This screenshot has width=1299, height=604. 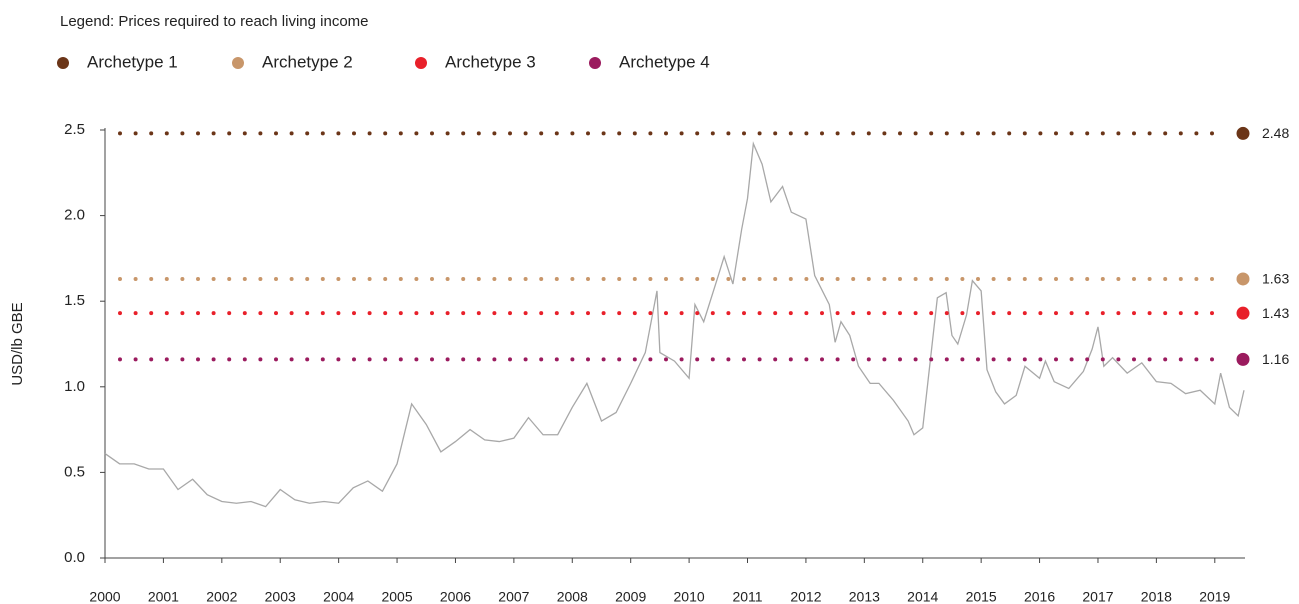 I want to click on x-tick-label: 2018, so click(x=1156, y=596).